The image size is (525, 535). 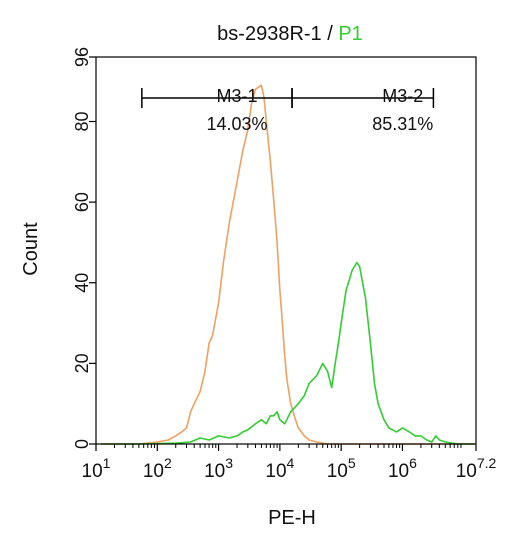 I want to click on y-tick-label: 40, so click(x=82, y=283).